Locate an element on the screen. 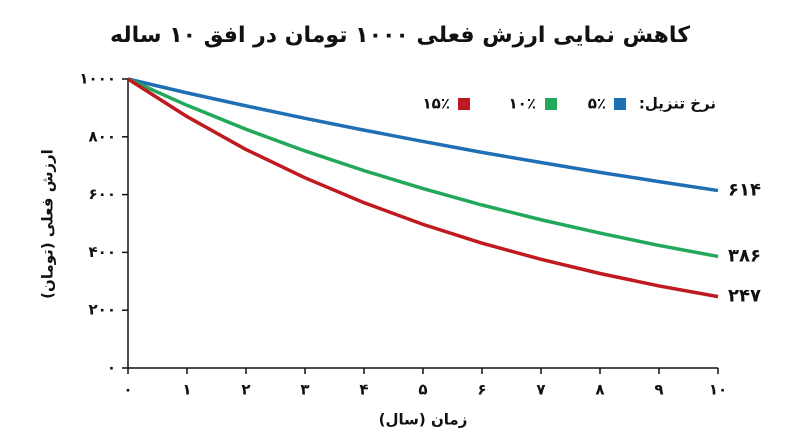  x-tick-label: ۷ is located at coordinates (540, 390).